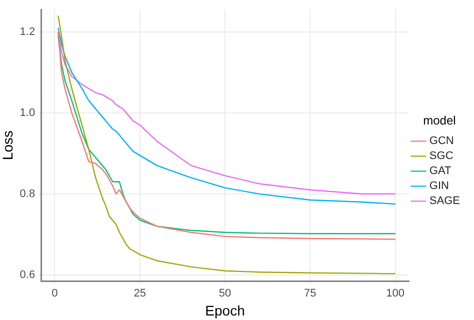 The height and width of the screenshot is (320, 474). I want to click on legend-label: GCN, so click(441, 141).